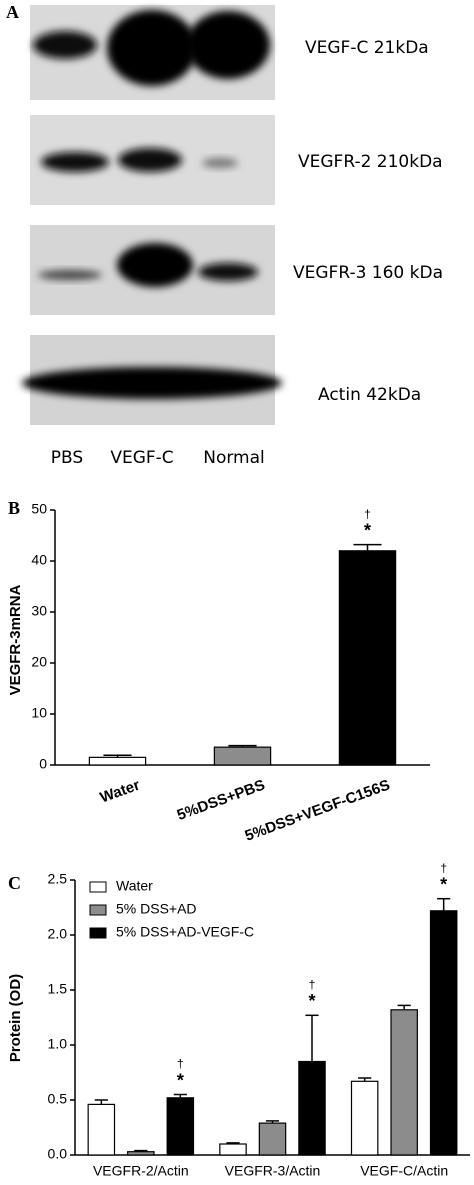  Describe the element at coordinates (58, 1099) in the screenshot. I see `y-tick-label: 0.5` at that location.